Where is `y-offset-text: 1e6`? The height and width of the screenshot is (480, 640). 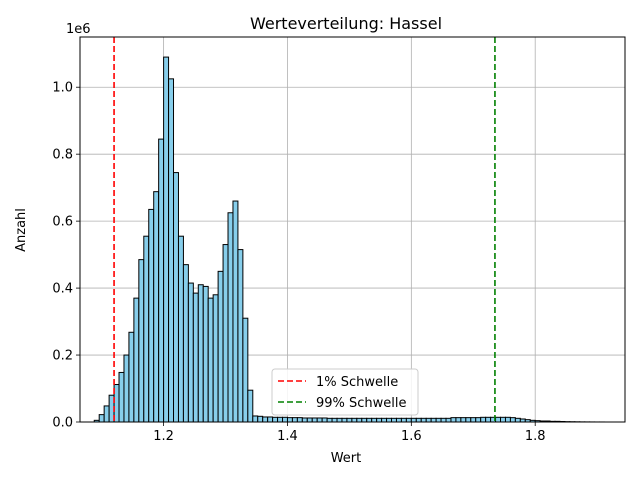
y-offset-text: 1e6 is located at coordinates (78, 29).